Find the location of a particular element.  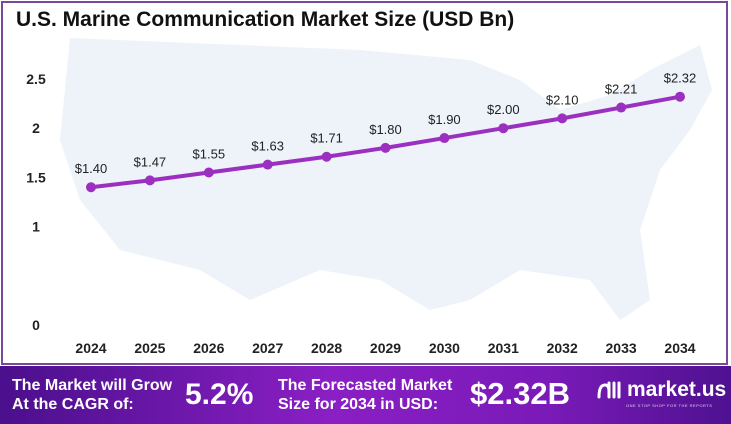

x-tick-label: 2032 is located at coordinates (562, 348).